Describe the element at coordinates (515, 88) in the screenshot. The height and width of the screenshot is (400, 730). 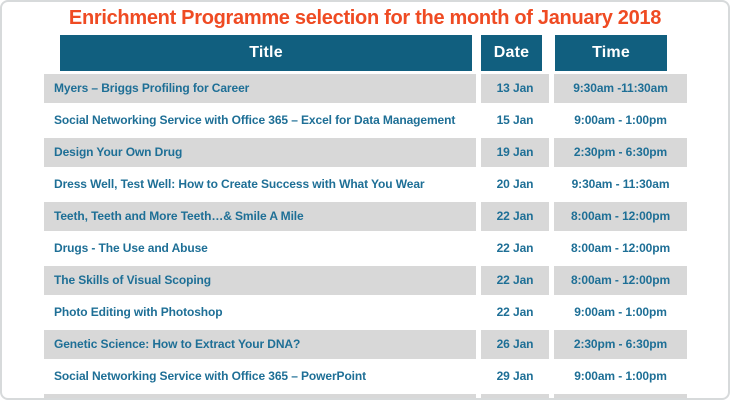
I see `date-cell: 13 Jan` at that location.